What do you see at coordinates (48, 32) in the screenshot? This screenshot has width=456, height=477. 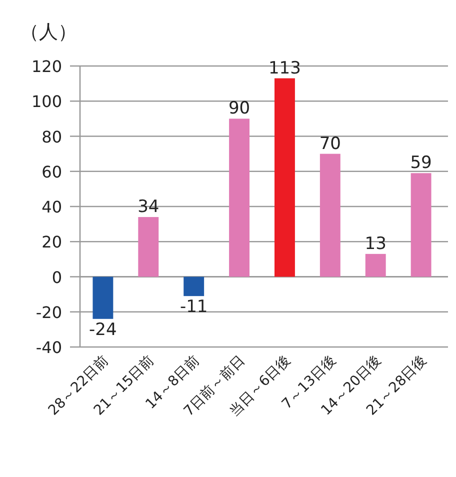 I see `y-axis-title: （人）` at bounding box center [48, 32].